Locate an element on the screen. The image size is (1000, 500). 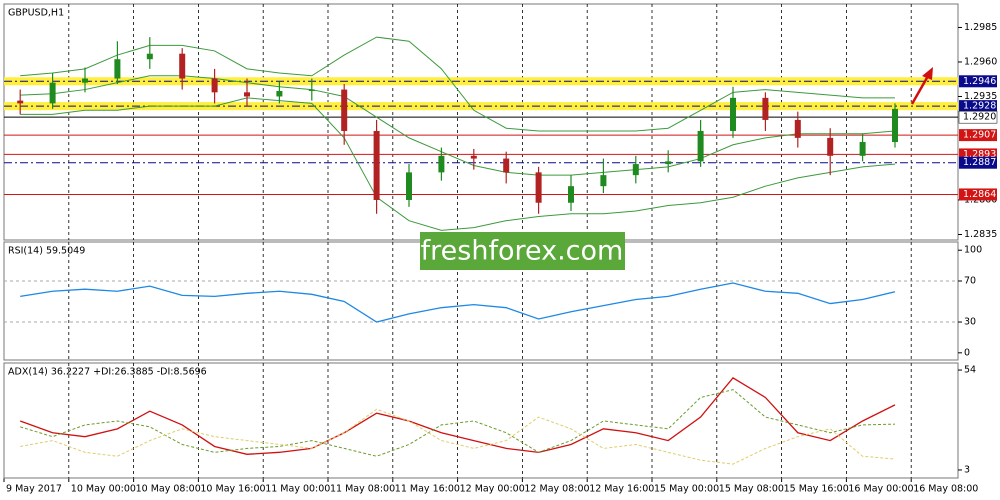
watermark: freshforex.com is located at coordinates (522, 251).